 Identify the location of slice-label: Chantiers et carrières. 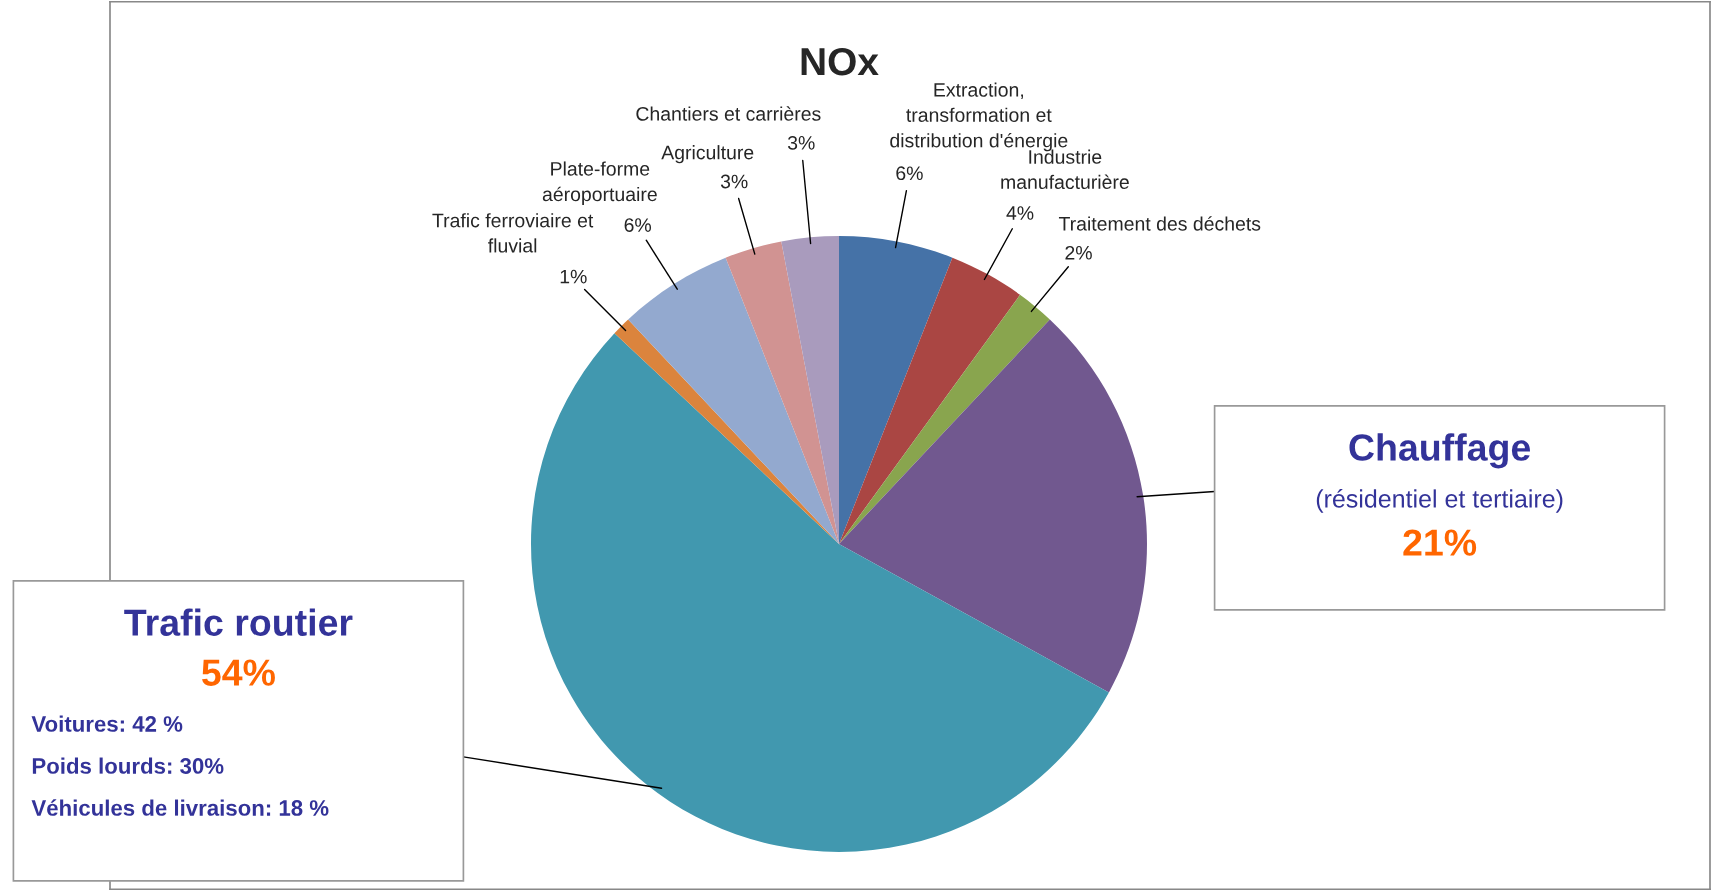
(728, 113).